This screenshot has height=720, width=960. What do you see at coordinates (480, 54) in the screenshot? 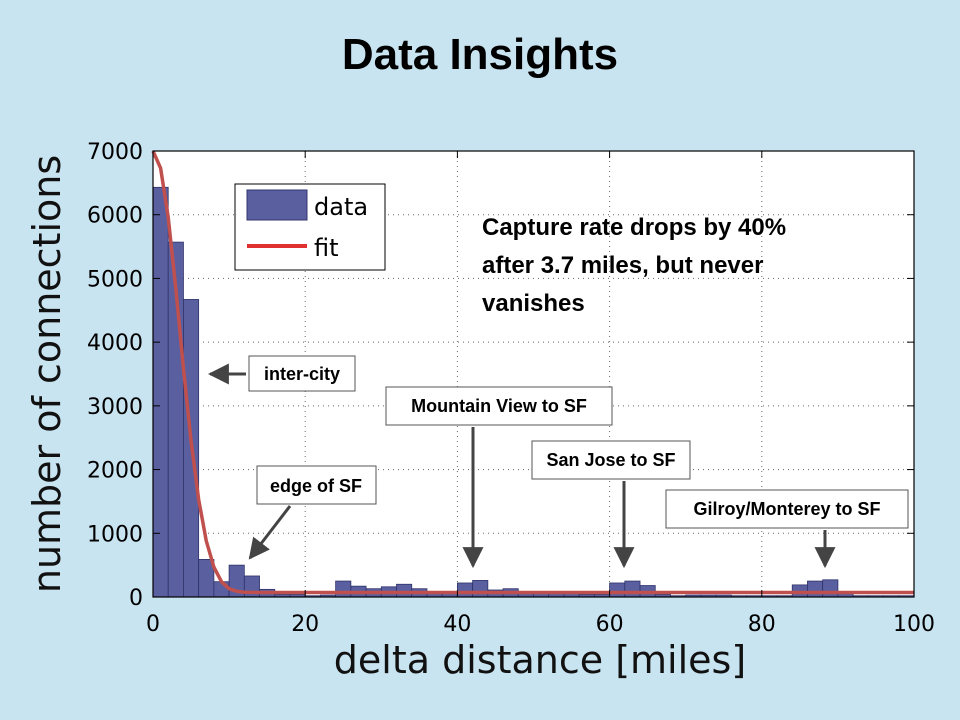
I see `slide-title: Data Insights` at bounding box center [480, 54].